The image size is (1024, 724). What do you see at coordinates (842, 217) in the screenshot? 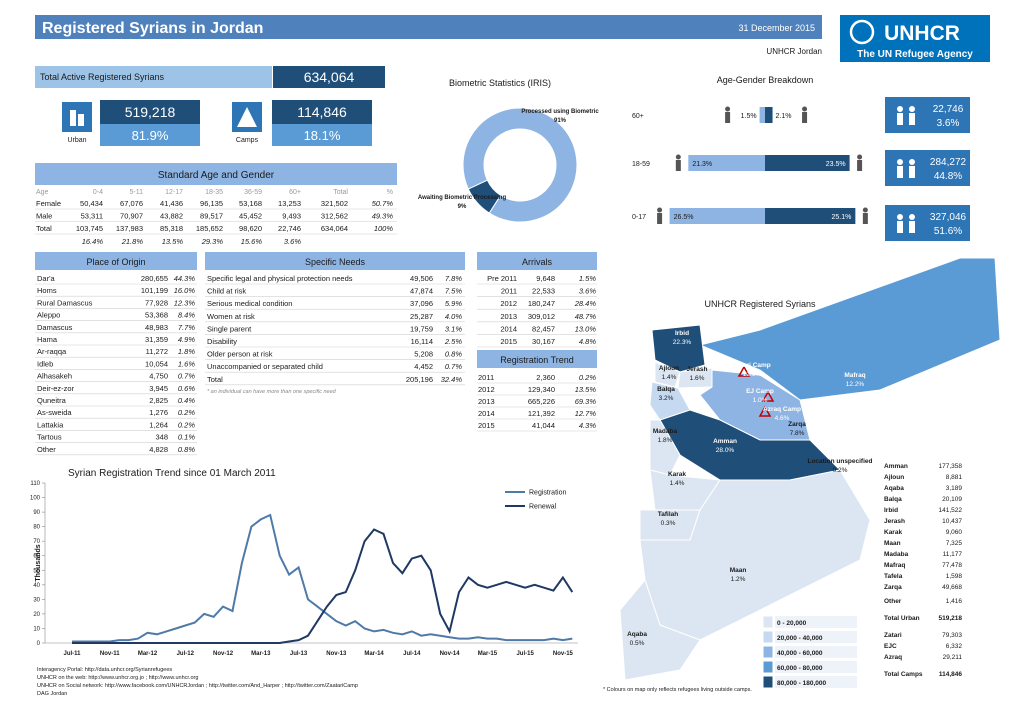
I see `bar-label: 25.1%` at bounding box center [842, 217].